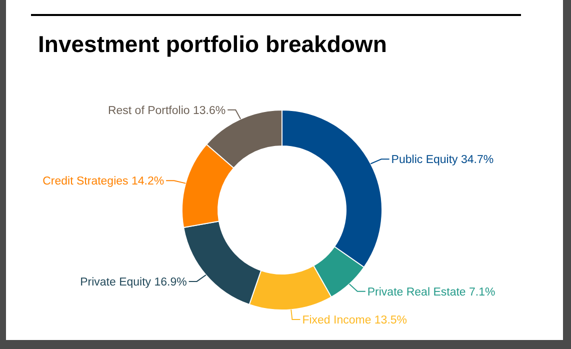 This screenshot has width=571, height=349. What do you see at coordinates (133, 282) in the screenshot?
I see `slice-label: Private Equity 16.9%` at bounding box center [133, 282].